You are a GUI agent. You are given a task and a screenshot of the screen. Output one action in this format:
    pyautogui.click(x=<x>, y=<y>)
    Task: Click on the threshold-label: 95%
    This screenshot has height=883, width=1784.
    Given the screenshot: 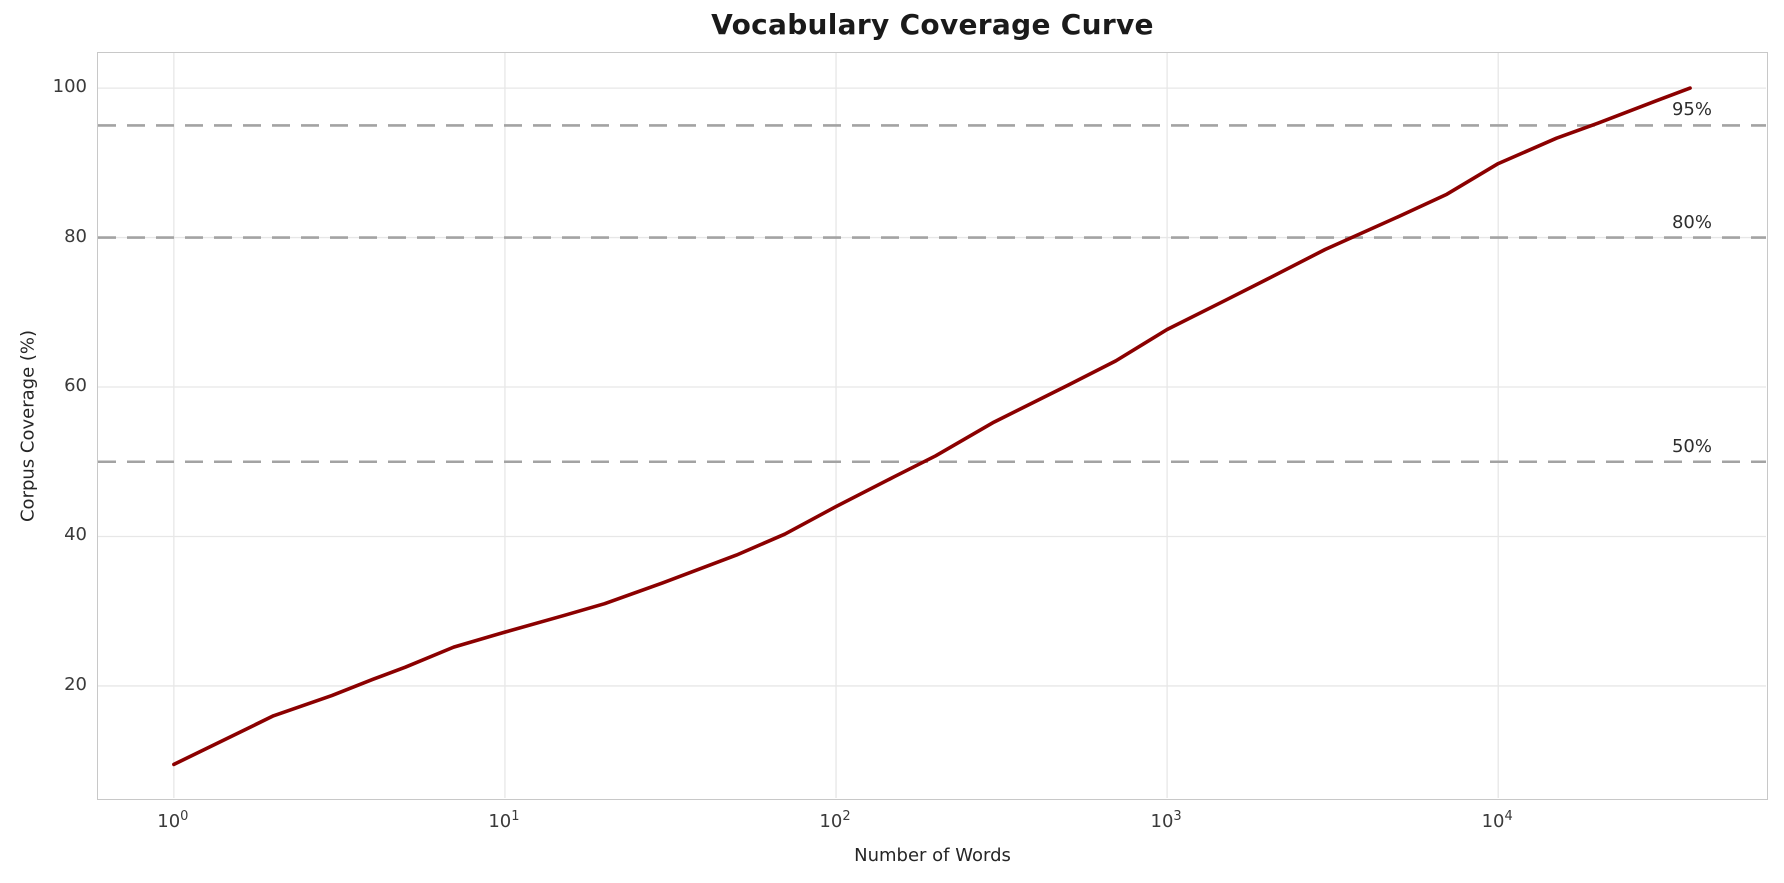 What is the action you would take?
    pyautogui.click(x=1691, y=110)
    